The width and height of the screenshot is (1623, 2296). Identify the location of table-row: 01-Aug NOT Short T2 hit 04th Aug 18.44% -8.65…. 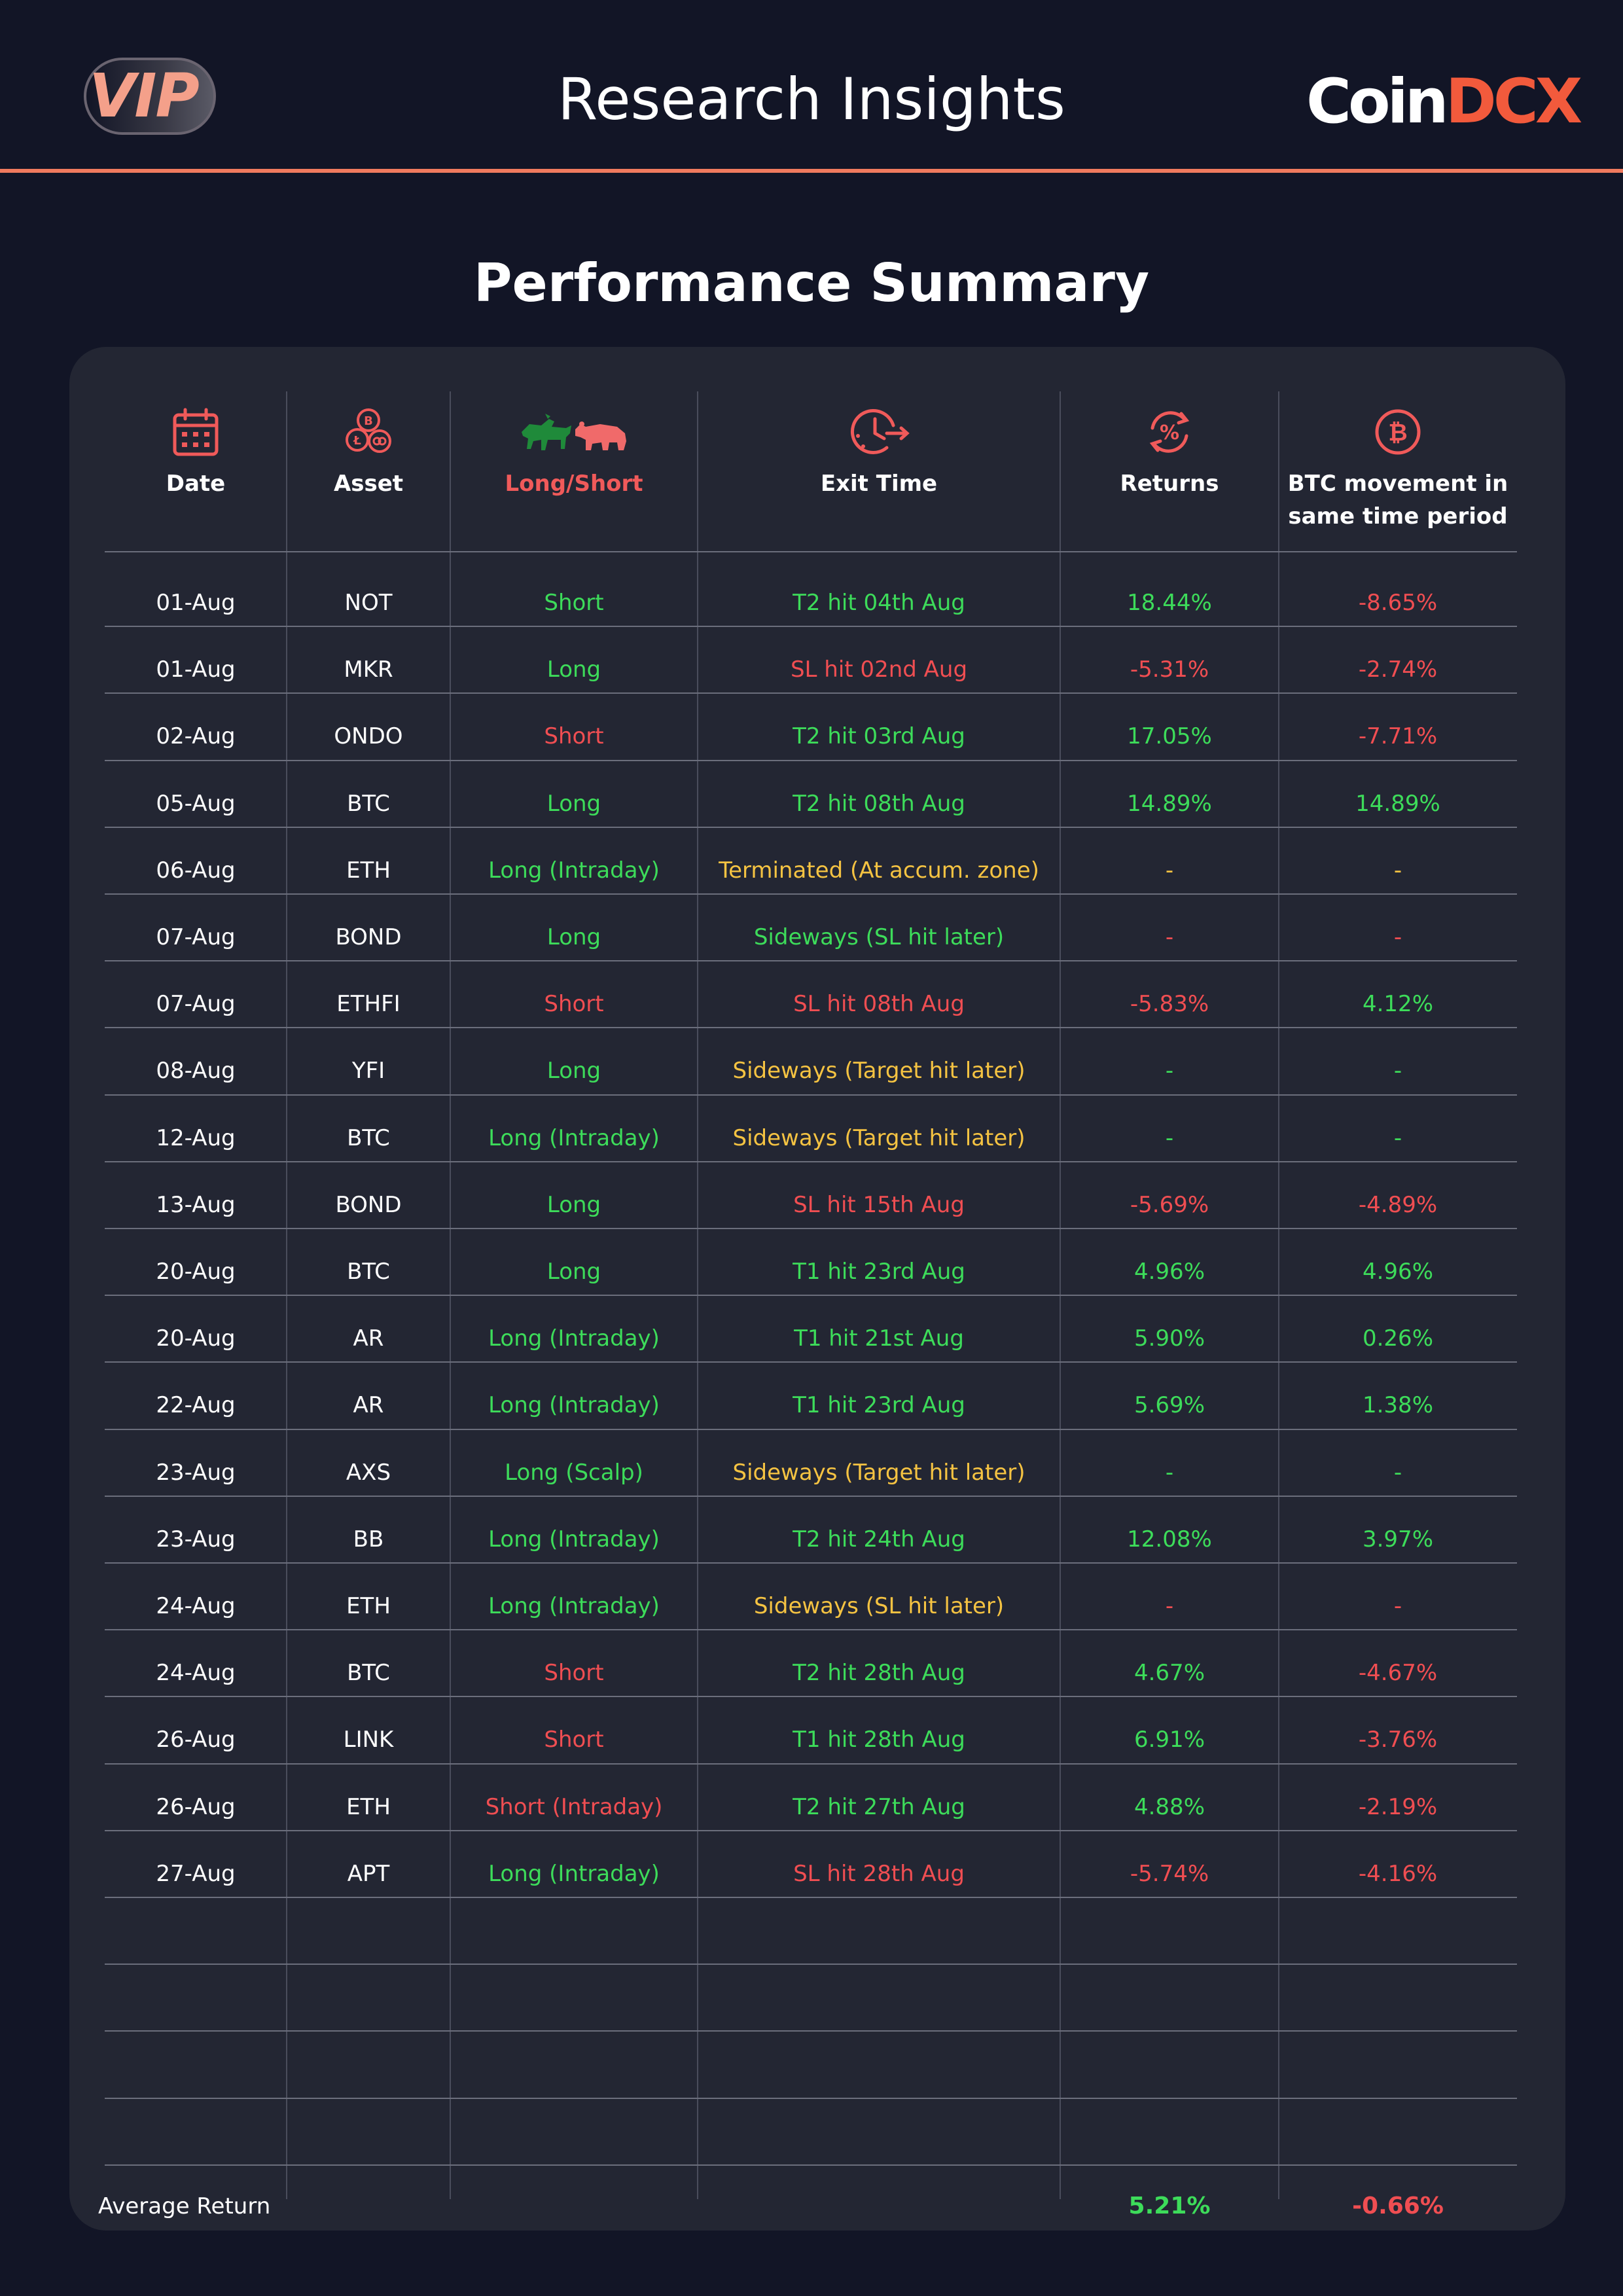
(811, 602).